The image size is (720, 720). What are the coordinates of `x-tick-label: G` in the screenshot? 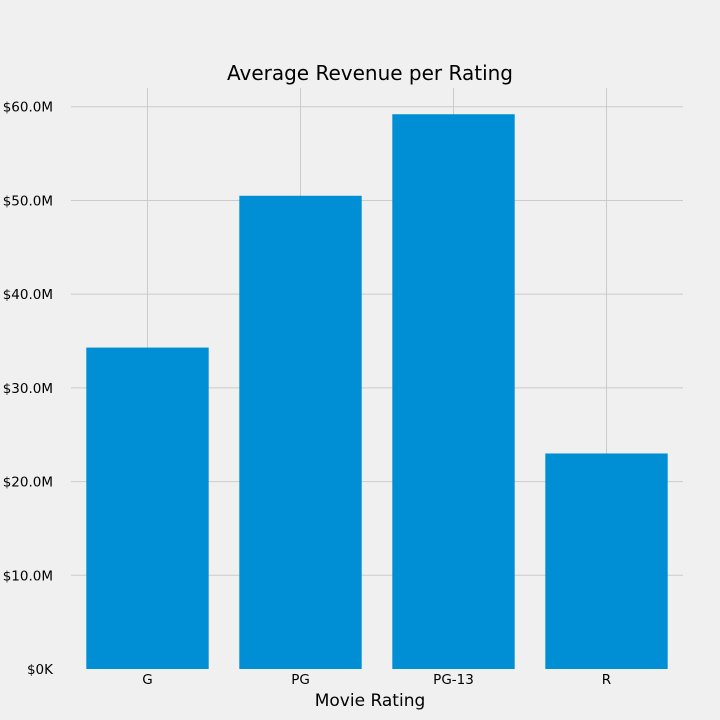 It's located at (147, 680).